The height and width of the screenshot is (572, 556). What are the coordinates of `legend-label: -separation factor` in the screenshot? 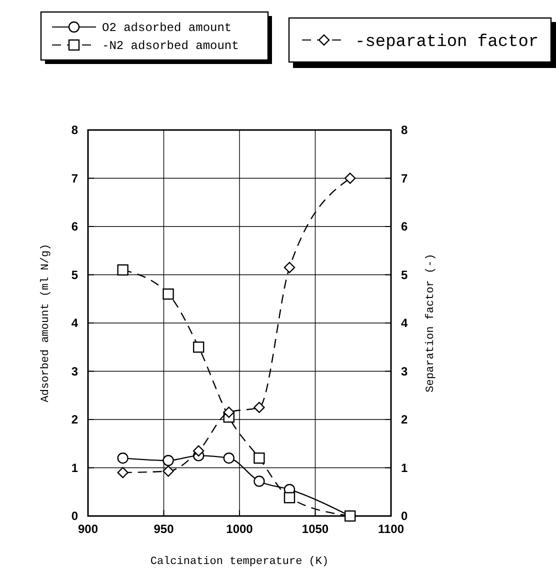 It's located at (447, 42).